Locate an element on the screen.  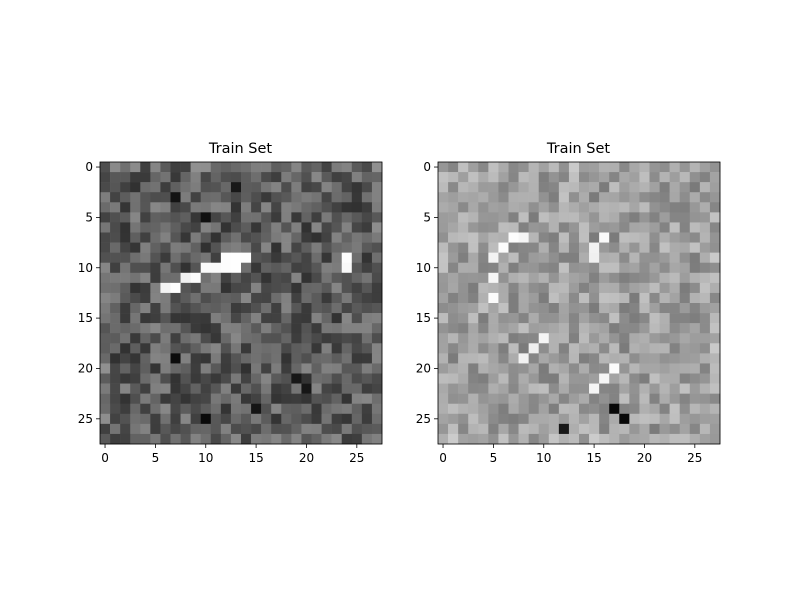
chart-title: Train Set is located at coordinates (240, 149).